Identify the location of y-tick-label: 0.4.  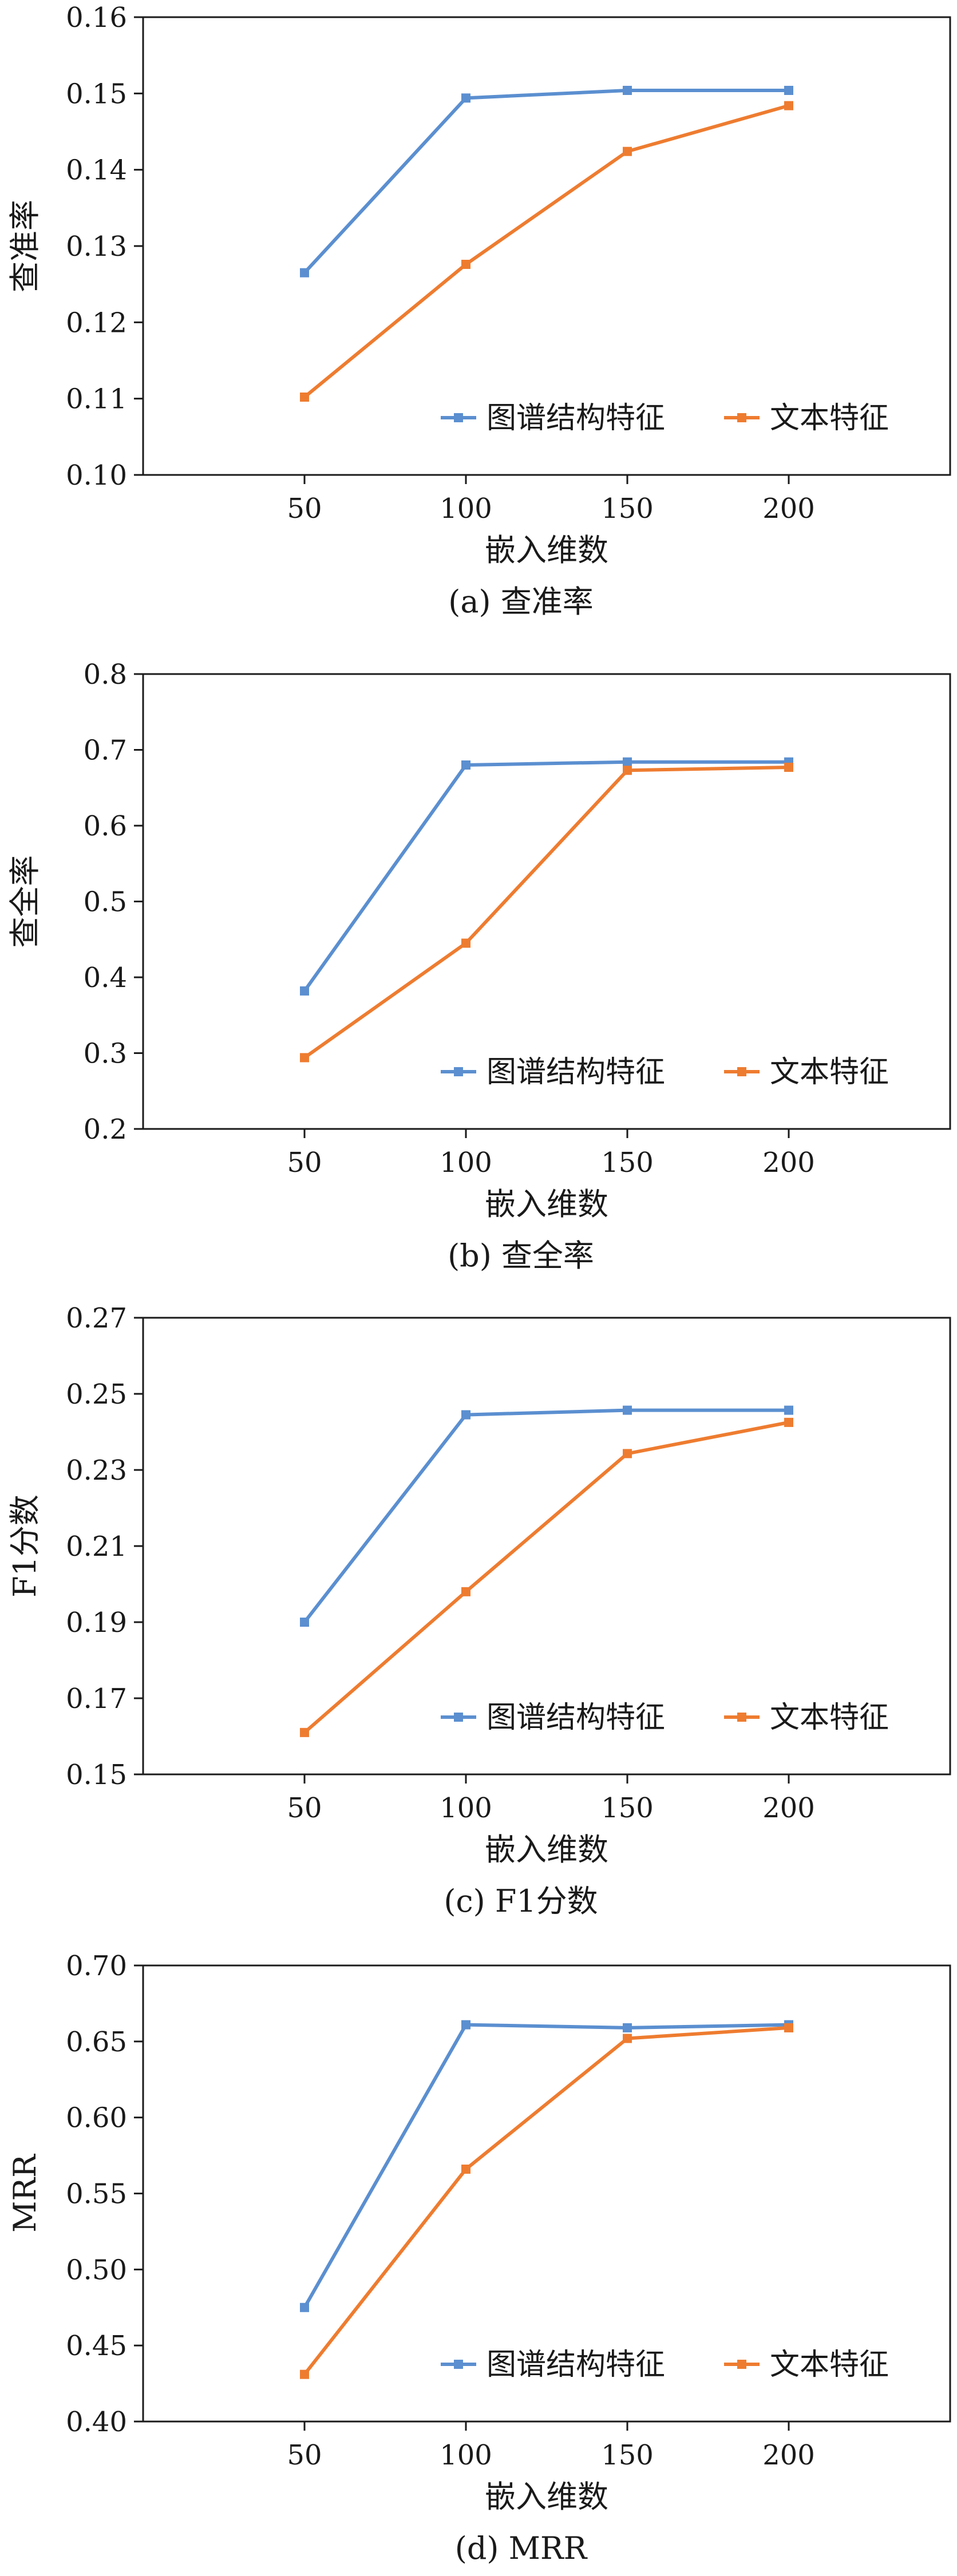
(105, 978).